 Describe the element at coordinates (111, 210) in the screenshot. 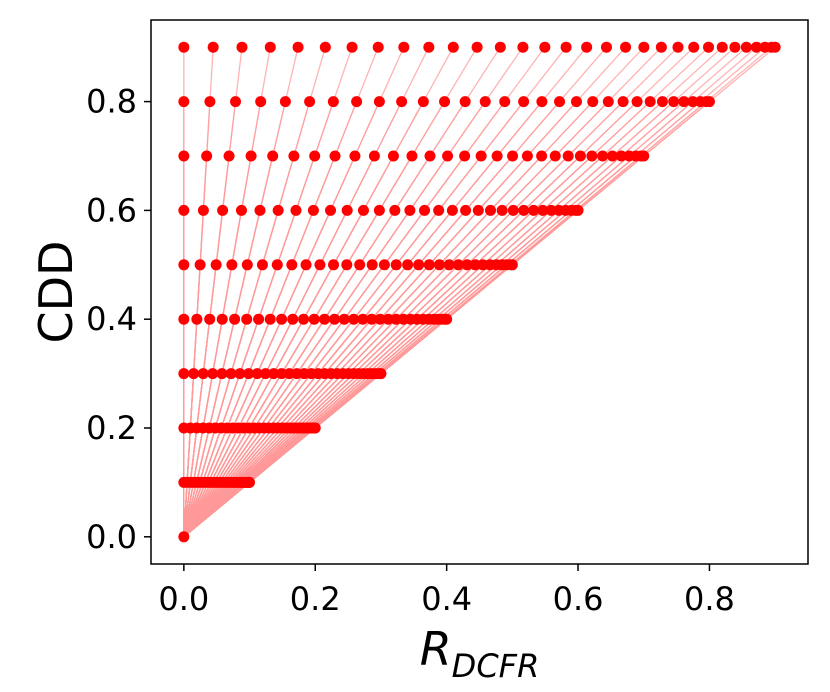

I see `y-tick-label: 0.6` at that location.